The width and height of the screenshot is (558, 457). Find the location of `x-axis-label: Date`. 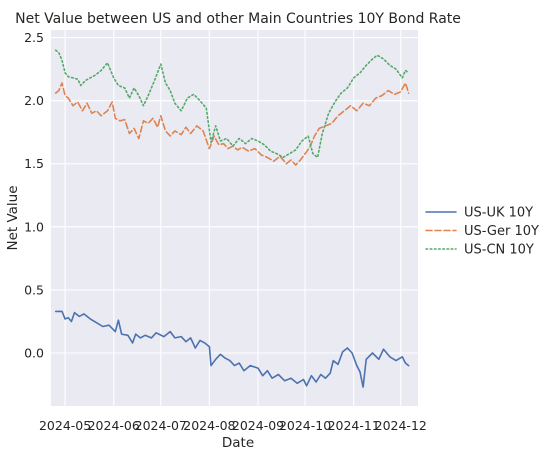

x-axis-label: Date is located at coordinates (238, 443).